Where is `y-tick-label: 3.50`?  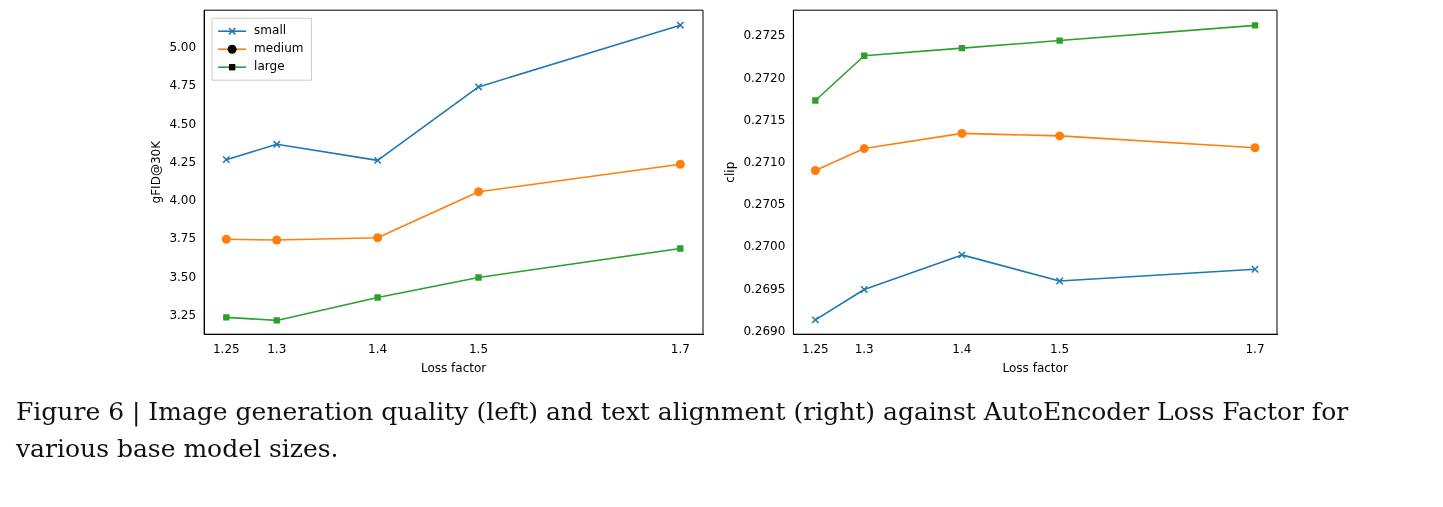
y-tick-label: 3.50 is located at coordinates (183, 276).